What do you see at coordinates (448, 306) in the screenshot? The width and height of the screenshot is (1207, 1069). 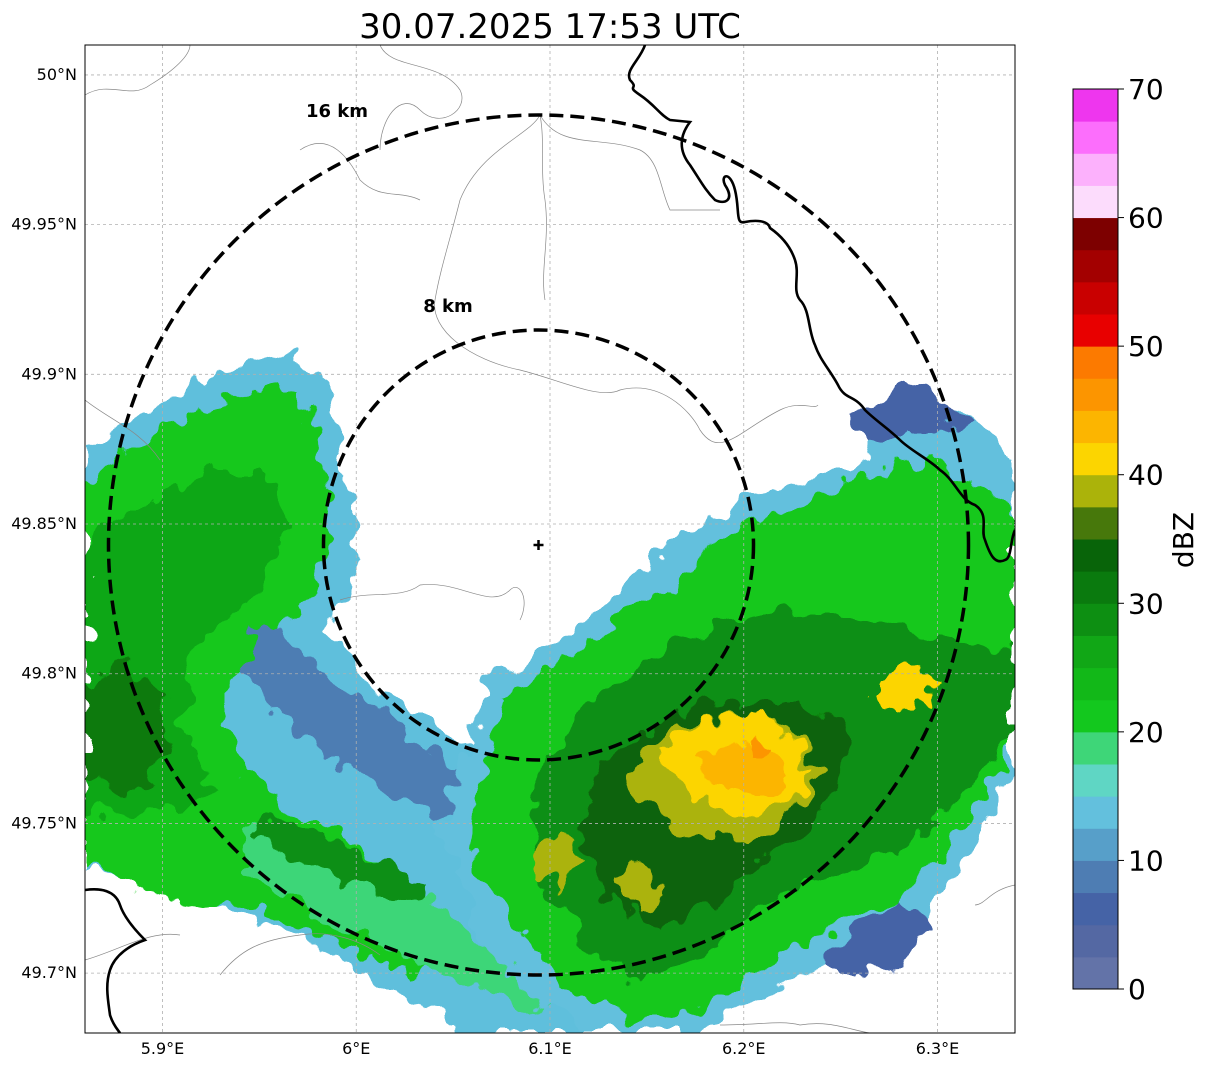 I see `range-ring-label-8km: 8 km` at bounding box center [448, 306].